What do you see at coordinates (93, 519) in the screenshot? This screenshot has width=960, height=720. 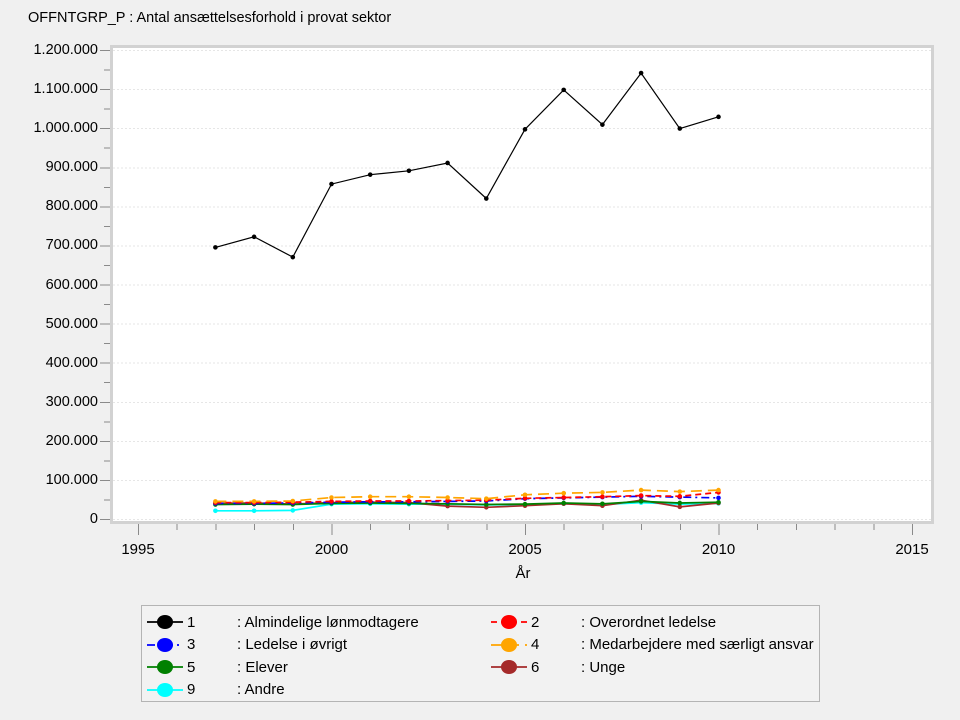 I see `y-tick-label: 0` at bounding box center [93, 519].